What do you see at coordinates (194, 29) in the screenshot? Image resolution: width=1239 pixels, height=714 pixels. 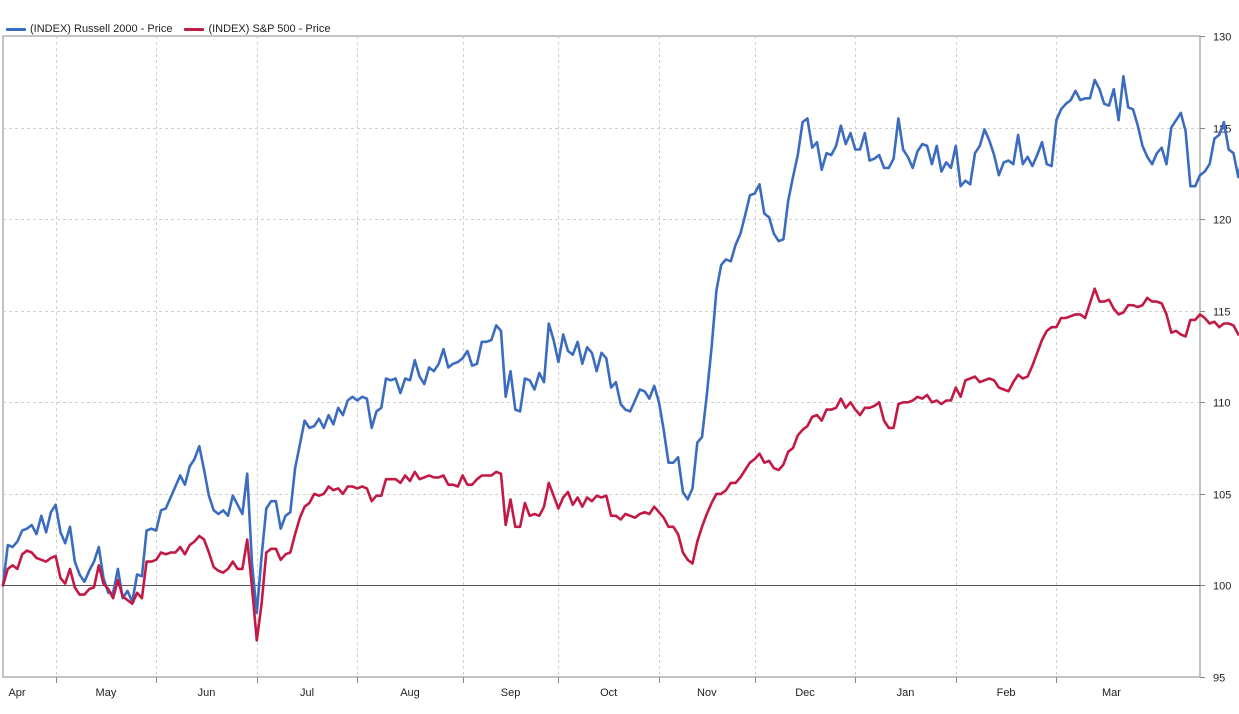 I see `legend-swatch-sp500` at bounding box center [194, 29].